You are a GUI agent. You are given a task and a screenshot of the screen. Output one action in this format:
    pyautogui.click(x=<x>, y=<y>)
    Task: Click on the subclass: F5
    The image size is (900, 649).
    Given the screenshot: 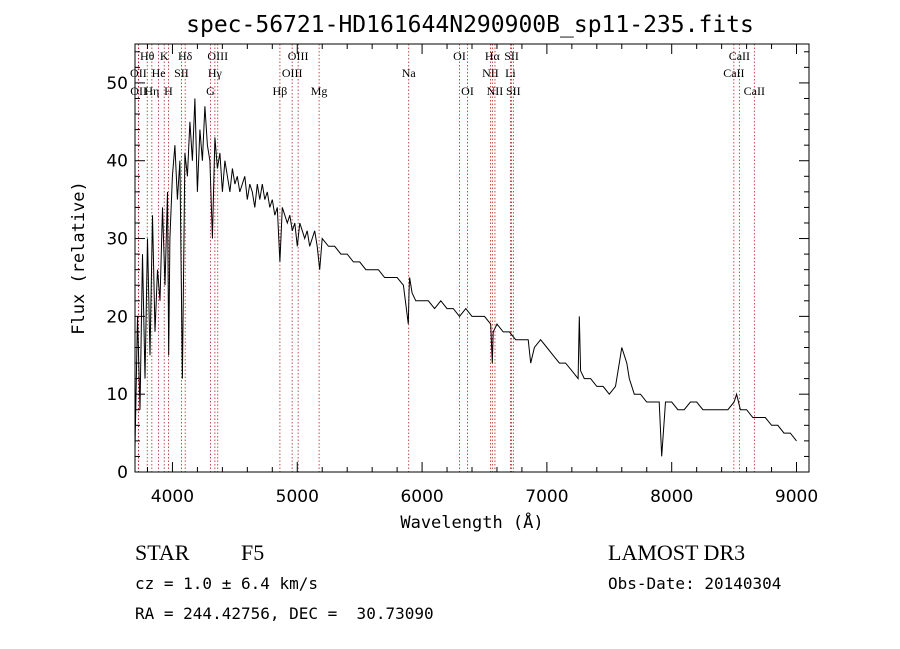 What is the action you would take?
    pyautogui.click(x=253, y=552)
    